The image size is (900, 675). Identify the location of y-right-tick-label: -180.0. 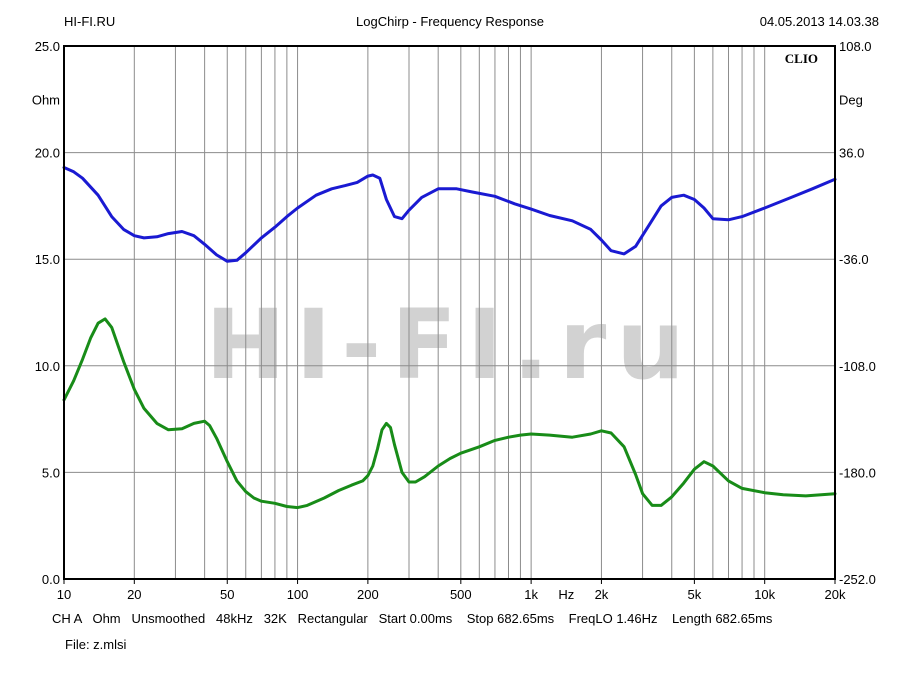
(857, 472).